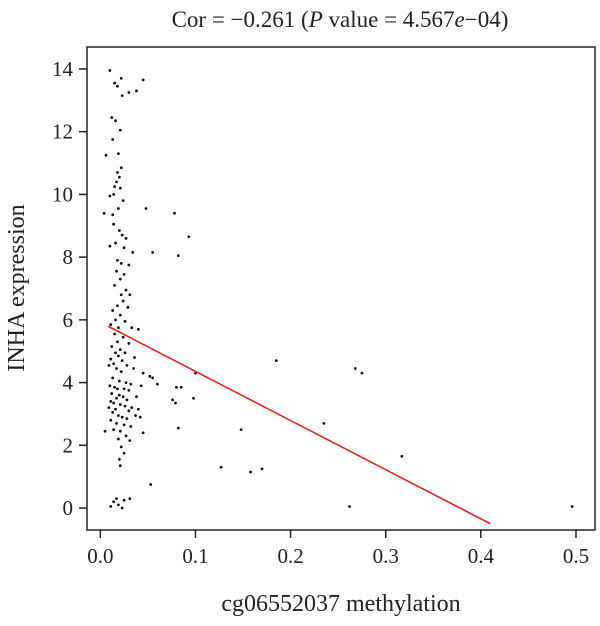  I want to click on y-tick-label: 14, so click(63, 69).